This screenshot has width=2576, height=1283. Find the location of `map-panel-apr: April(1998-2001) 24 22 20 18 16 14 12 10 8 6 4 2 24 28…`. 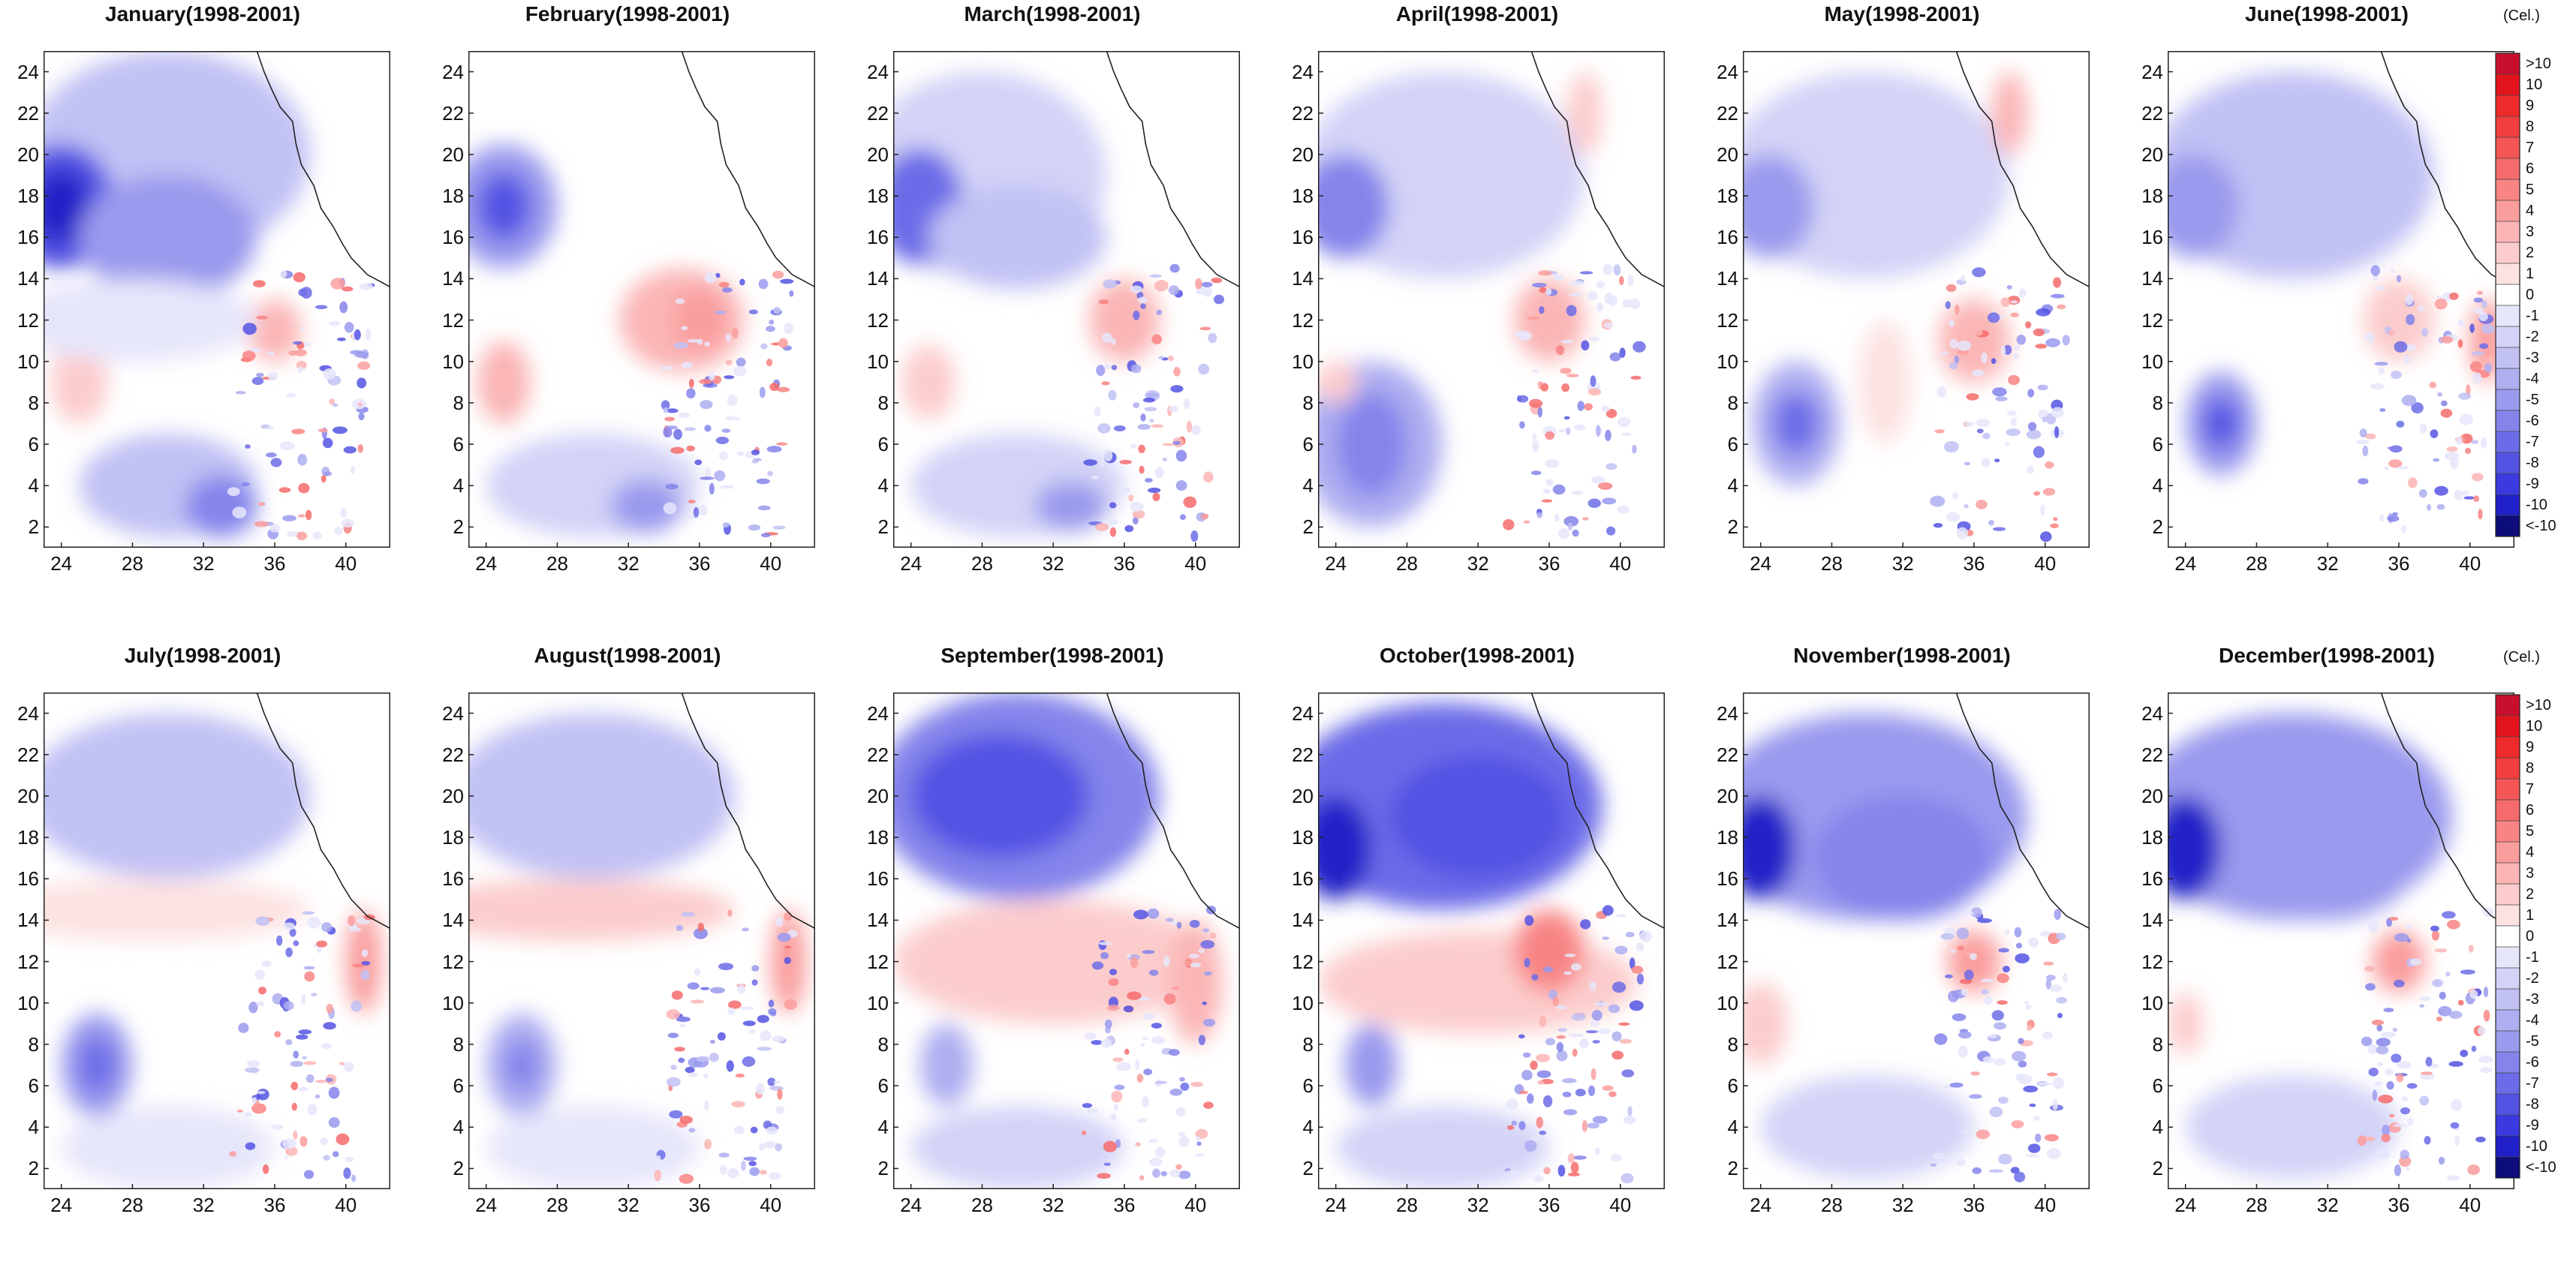

map-panel-apr: April(1998-2001) 24 22 20 18 16 14 12 10 8 6 4 2 24 28… is located at coordinates (1477, 296).